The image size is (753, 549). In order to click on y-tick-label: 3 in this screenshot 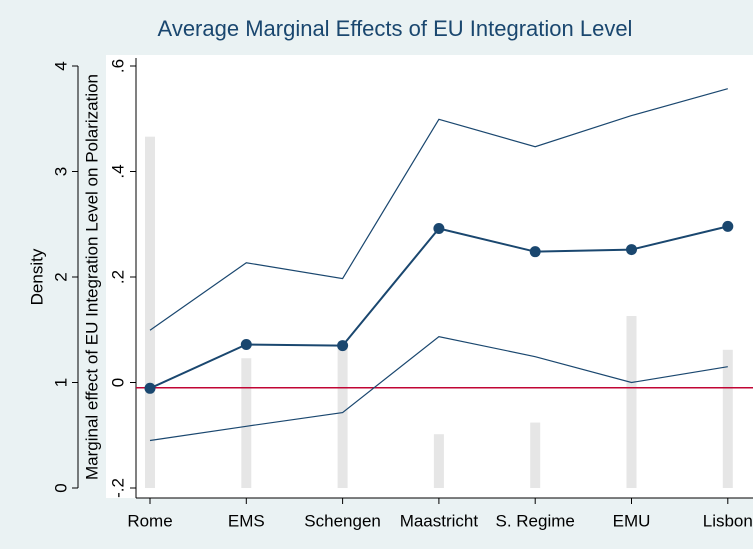, I will do `click(60, 171)`.